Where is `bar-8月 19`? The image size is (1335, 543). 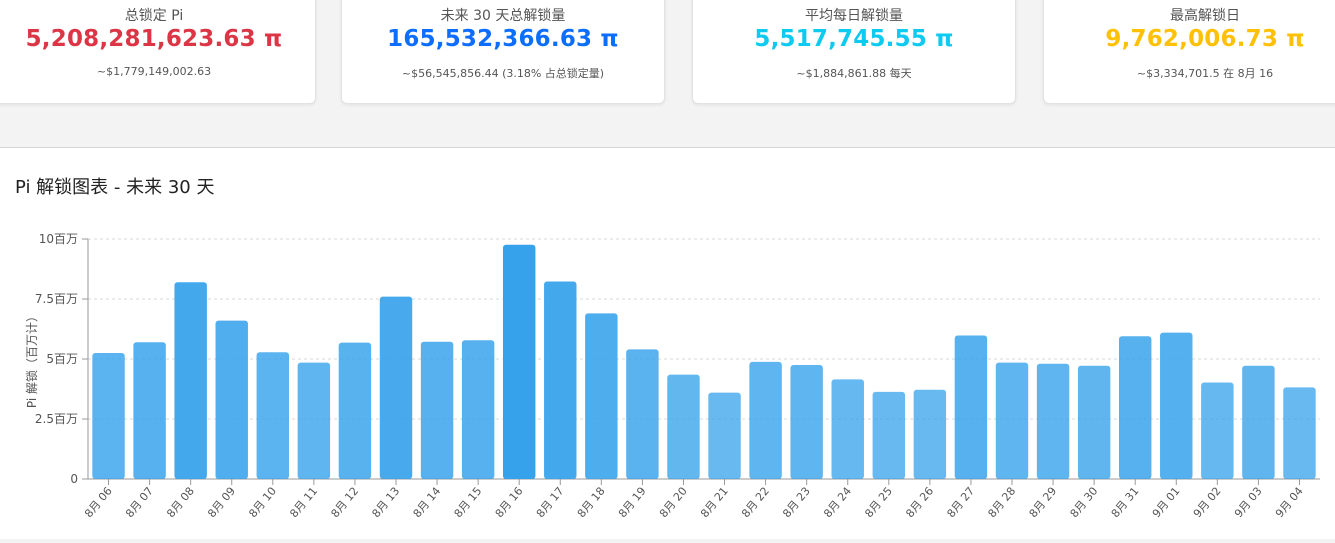
bar-8月 19 is located at coordinates (642, 414).